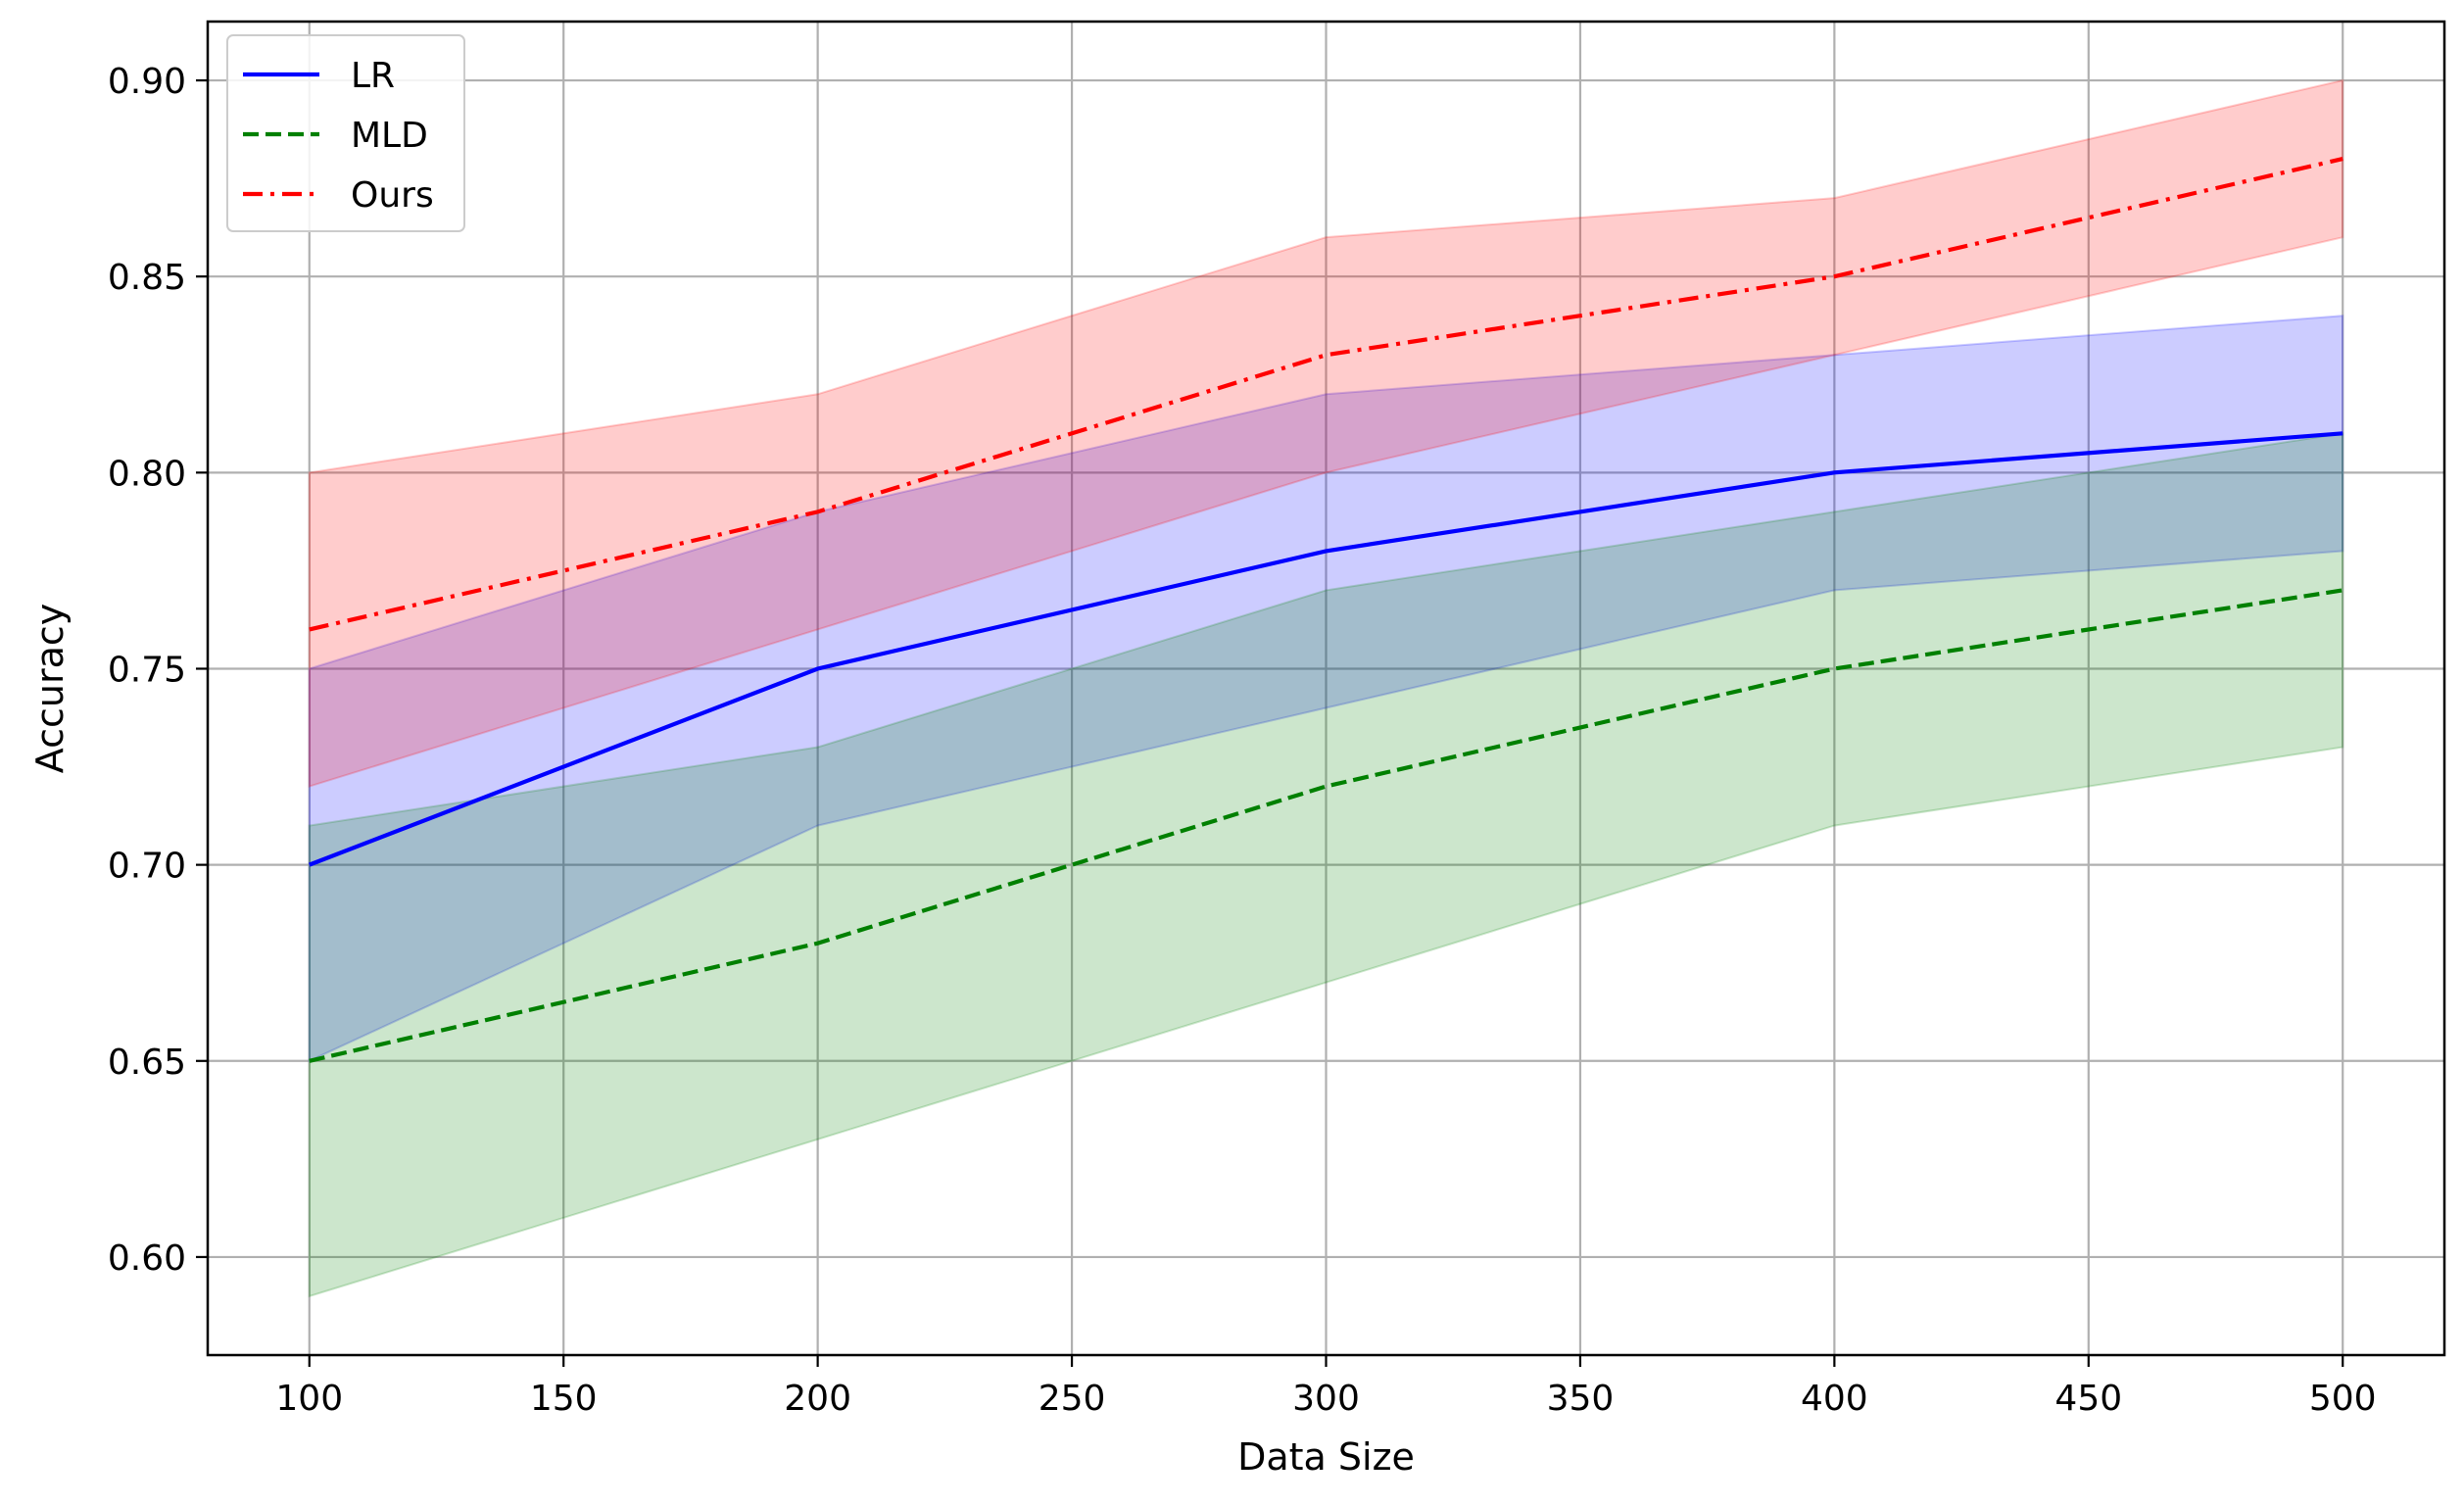 The image size is (2464, 1505). Describe the element at coordinates (147, 1258) in the screenshot. I see `y-tick-label: 0.60` at that location.